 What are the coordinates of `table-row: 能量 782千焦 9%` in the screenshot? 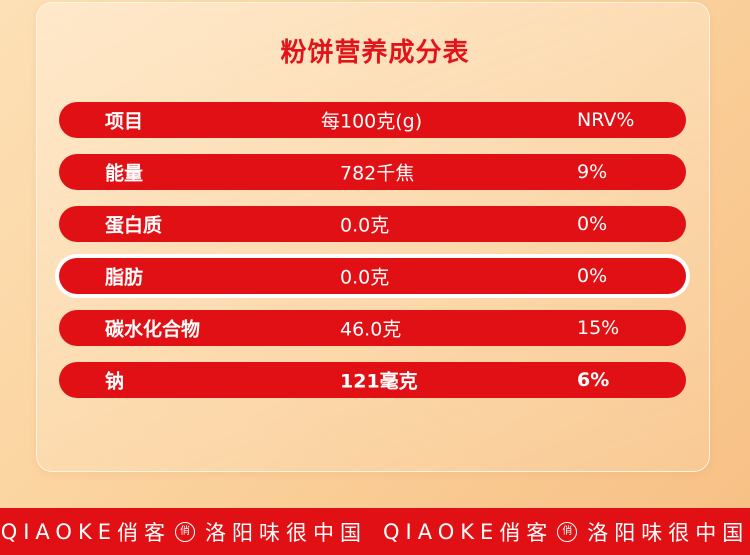 It's located at (372, 172).